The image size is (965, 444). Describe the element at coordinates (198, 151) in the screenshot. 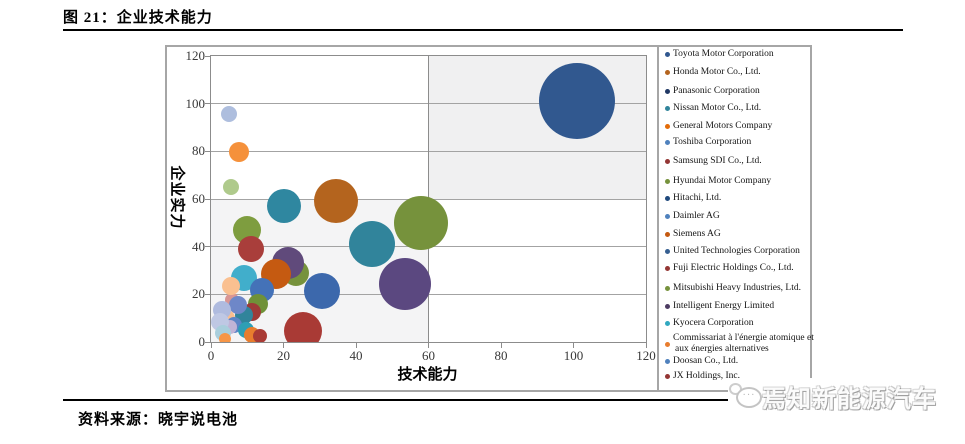

I see `y-tick-label: 80` at that location.